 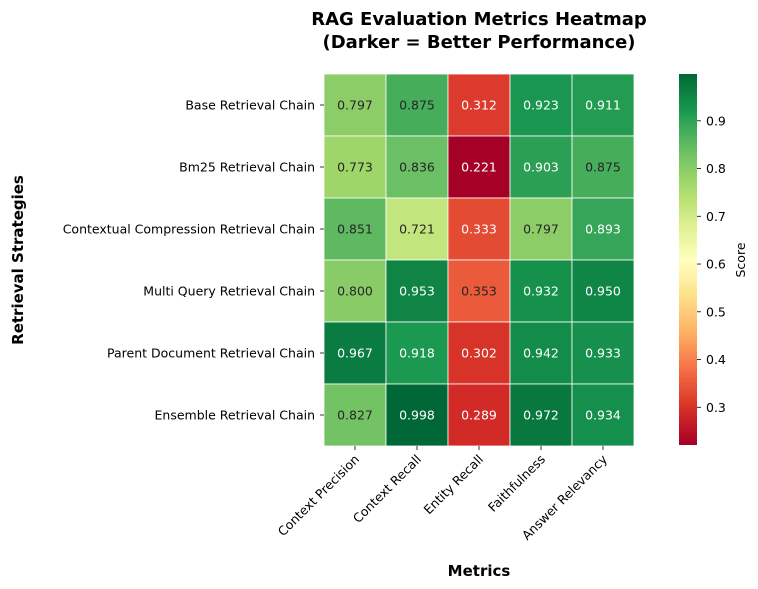 I want to click on cell-value-label: 0.918, so click(x=417, y=353).